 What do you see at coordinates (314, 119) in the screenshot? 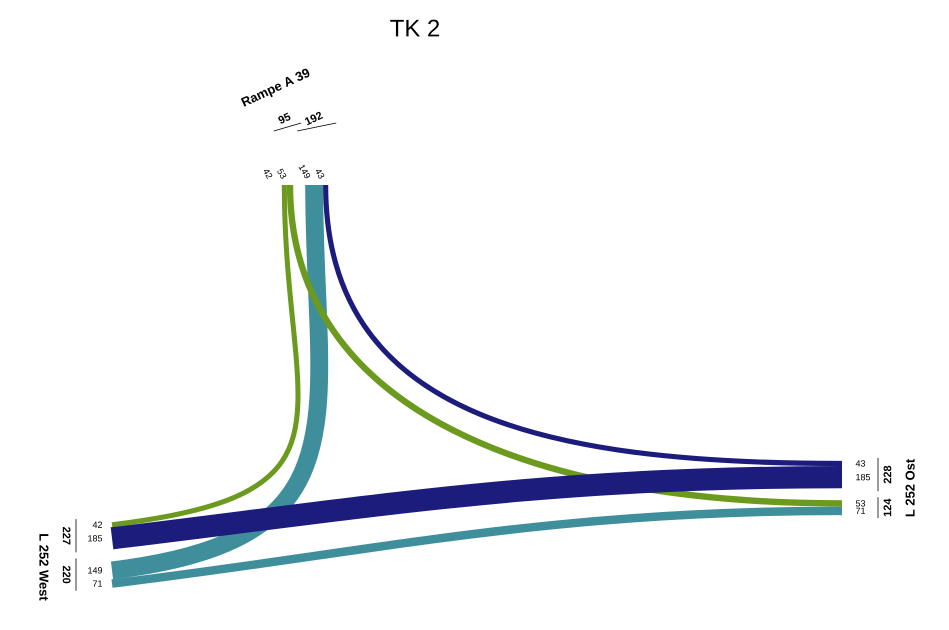
I see `text: 192` at bounding box center [314, 119].